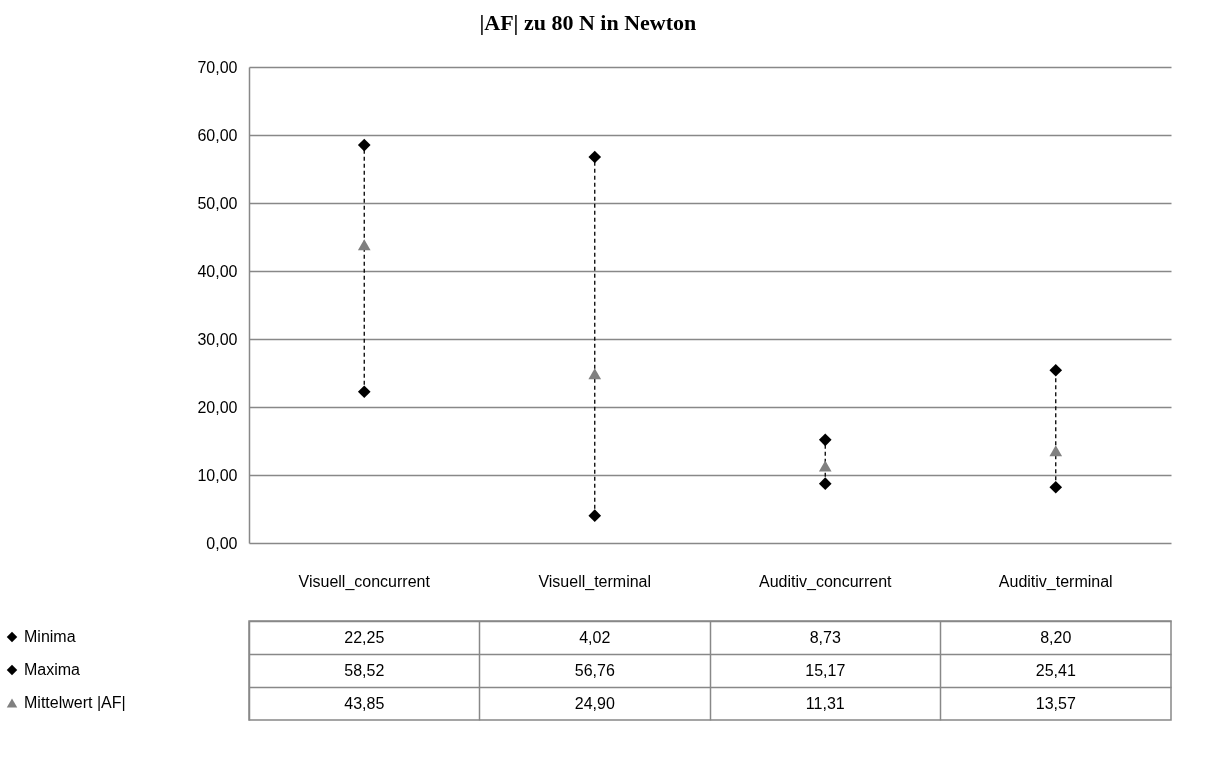 The image size is (1214, 781). What do you see at coordinates (1055, 581) in the screenshot?
I see `x-tick-label: Auditiv_terminal` at bounding box center [1055, 581].